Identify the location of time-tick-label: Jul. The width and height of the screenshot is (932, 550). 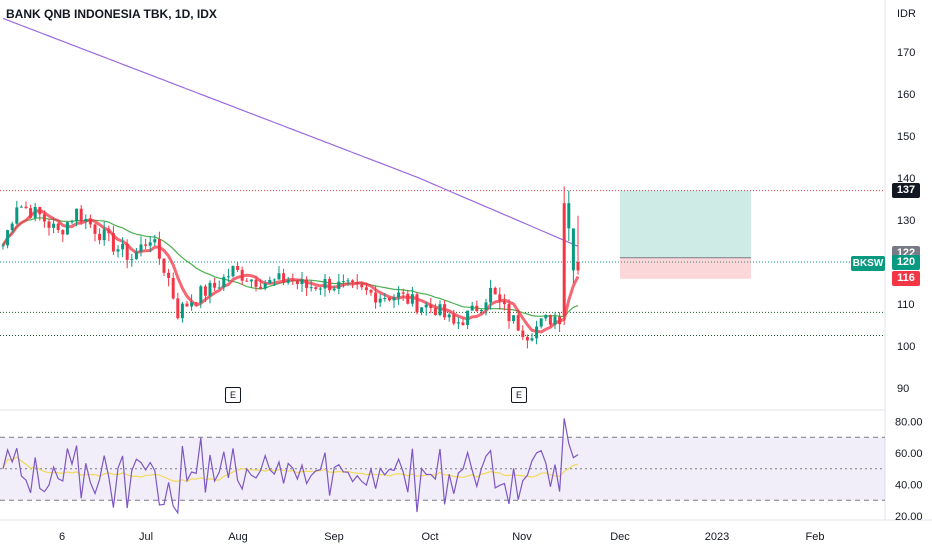
(146, 537).